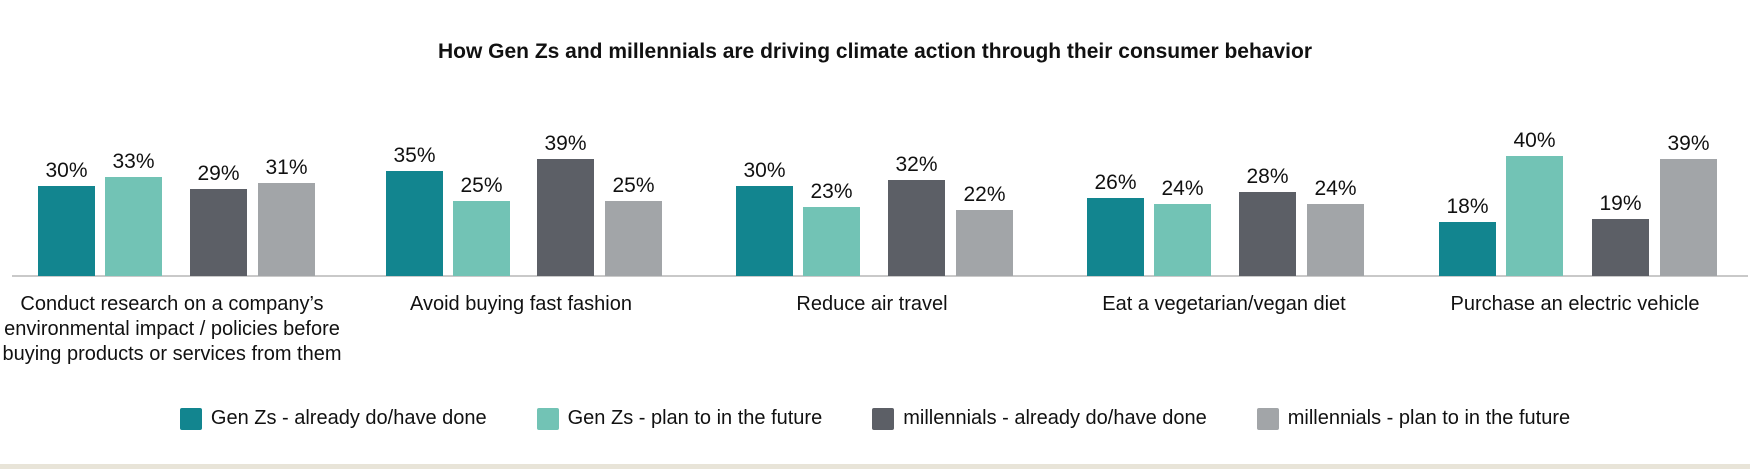 This screenshot has height=469, width=1750. I want to click on data-label-2-series-1: 35%, so click(414, 155).